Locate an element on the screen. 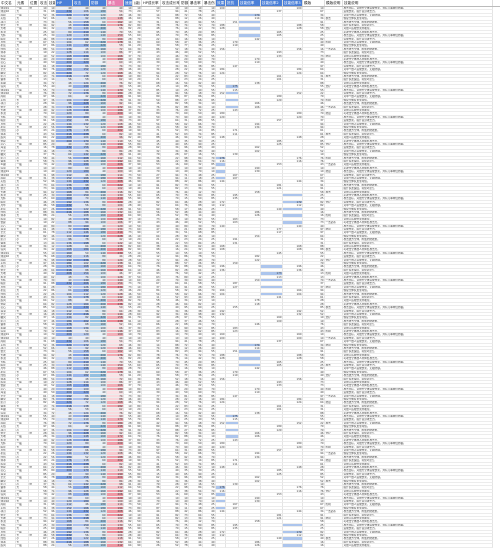  table-cell: 星辰 is located at coordinates (8, 46).